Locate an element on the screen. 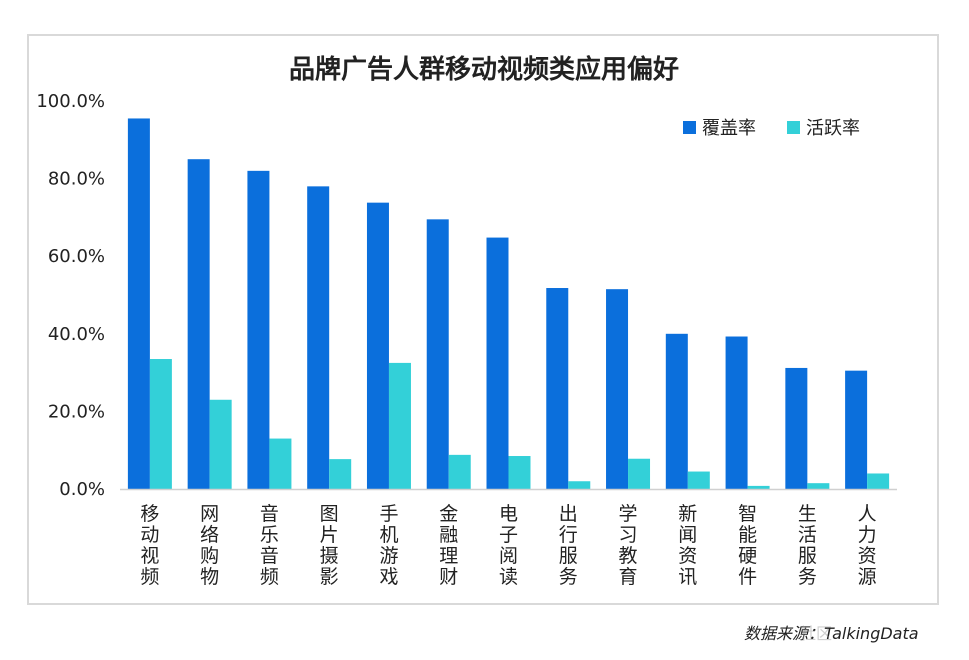 The width and height of the screenshot is (969, 660). legend-label-coverage: 覆盖率 is located at coordinates (729, 128).